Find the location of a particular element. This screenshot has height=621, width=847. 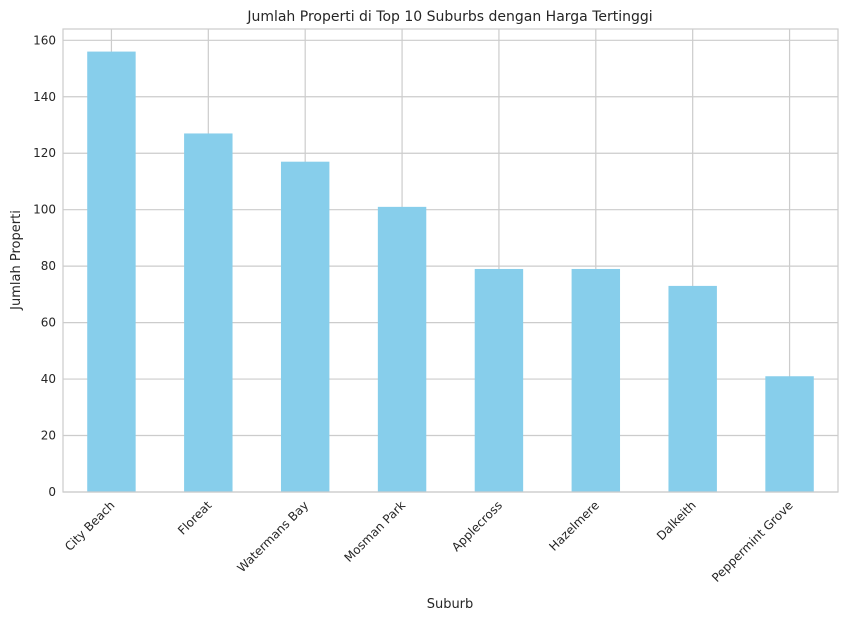

x-tick-label: Floreat is located at coordinates (195, 518).